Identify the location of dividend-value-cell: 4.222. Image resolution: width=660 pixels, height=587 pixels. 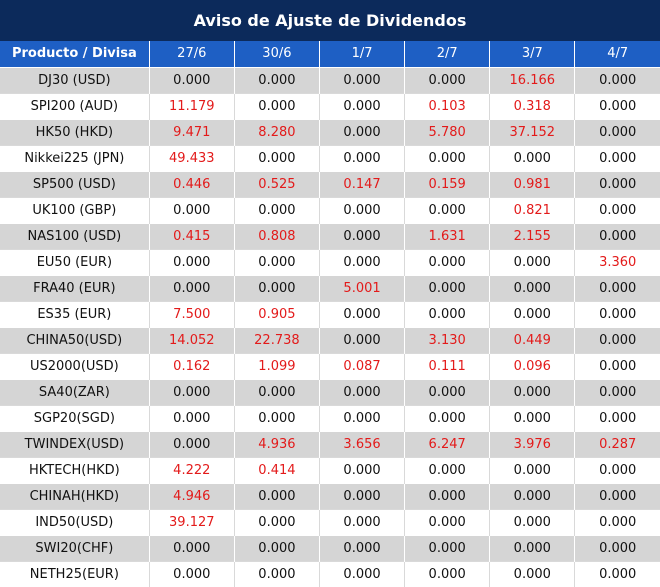
(191, 469).